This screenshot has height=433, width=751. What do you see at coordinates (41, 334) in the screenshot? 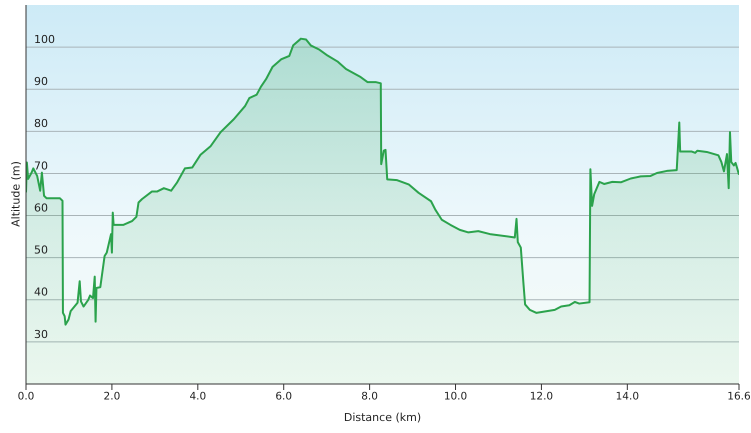
I see `y-tick-label: 30` at bounding box center [41, 334].